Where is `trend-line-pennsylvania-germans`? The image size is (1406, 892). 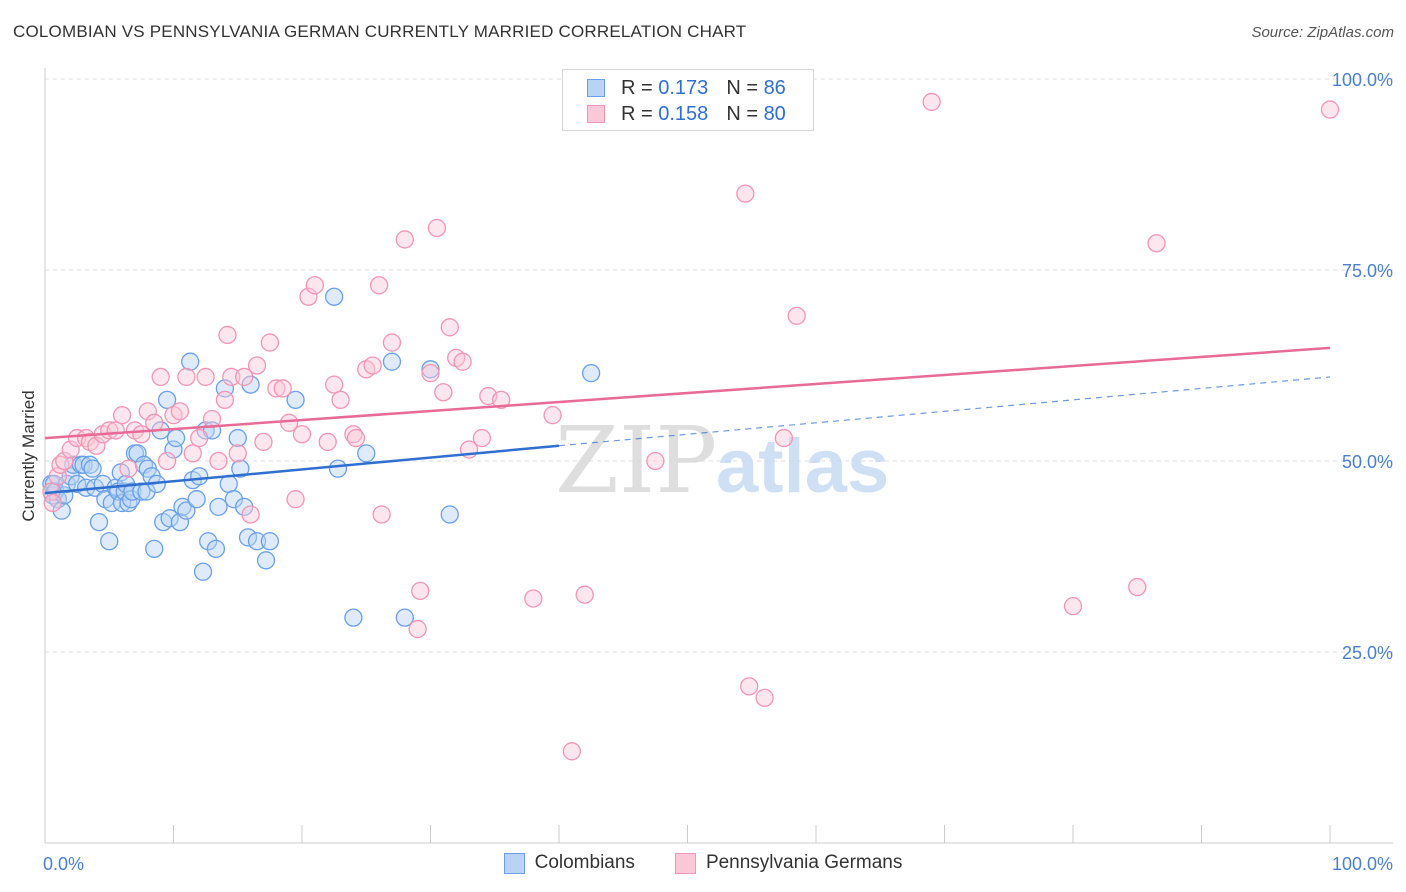 trend-line-pennsylvania-germans is located at coordinates (687, 393).